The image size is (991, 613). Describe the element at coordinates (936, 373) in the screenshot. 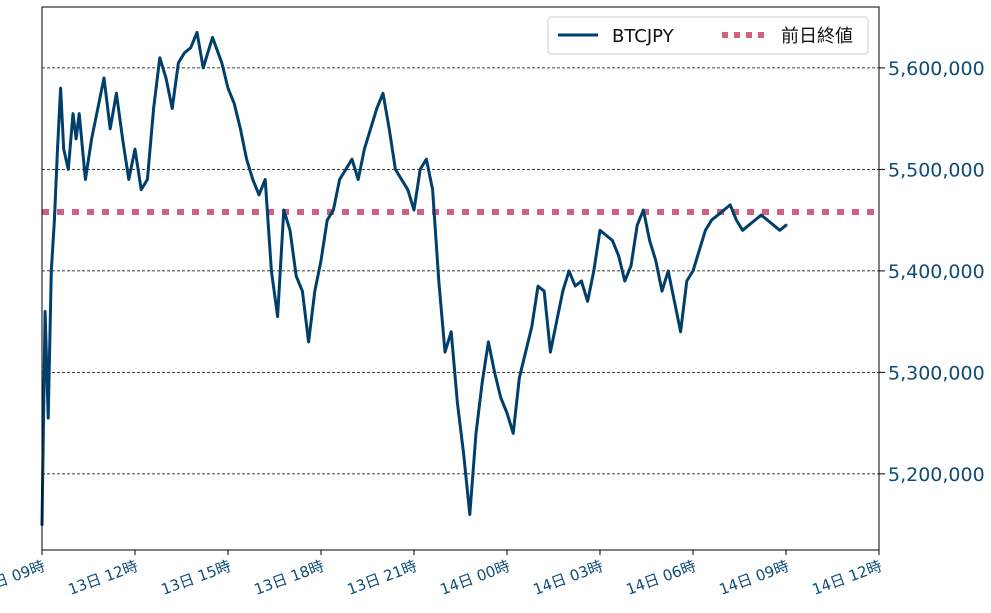

I see `y-tick-label: 5,300,000` at that location.